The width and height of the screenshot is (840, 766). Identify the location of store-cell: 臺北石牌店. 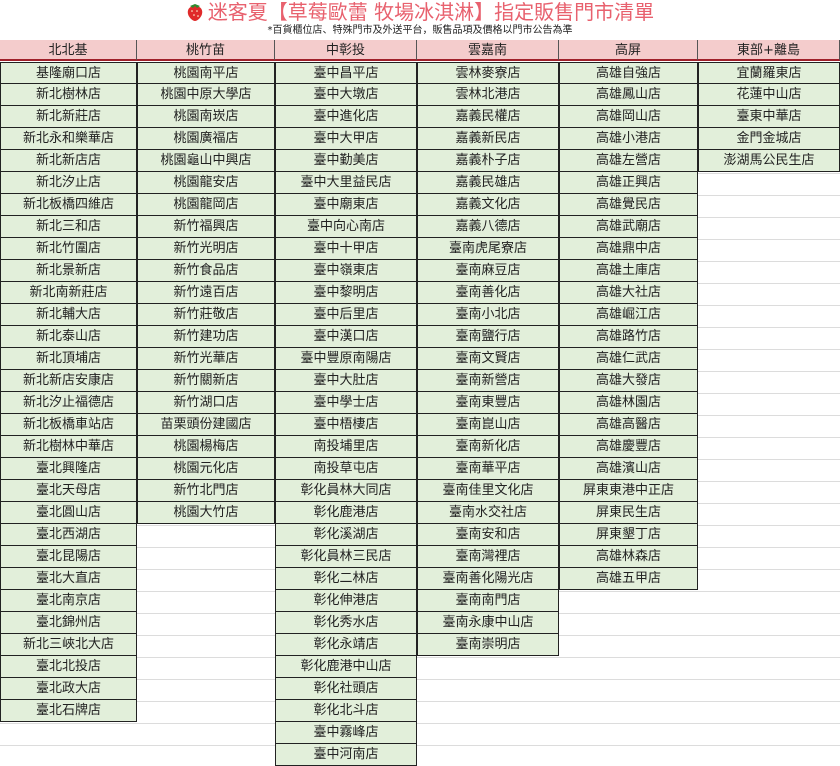
(68, 711).